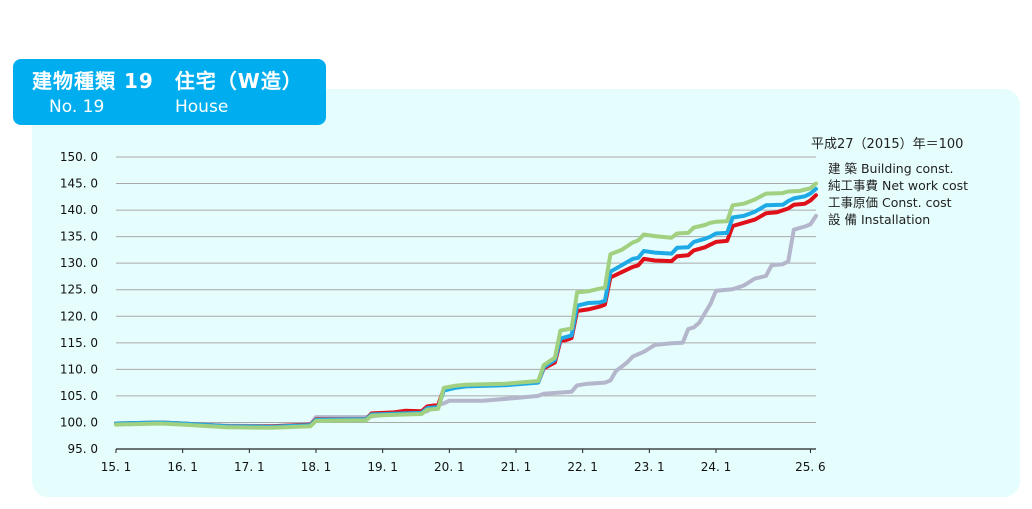  Describe the element at coordinates (249, 467) in the screenshot. I see `x-tick-label: 17. 1` at that location.